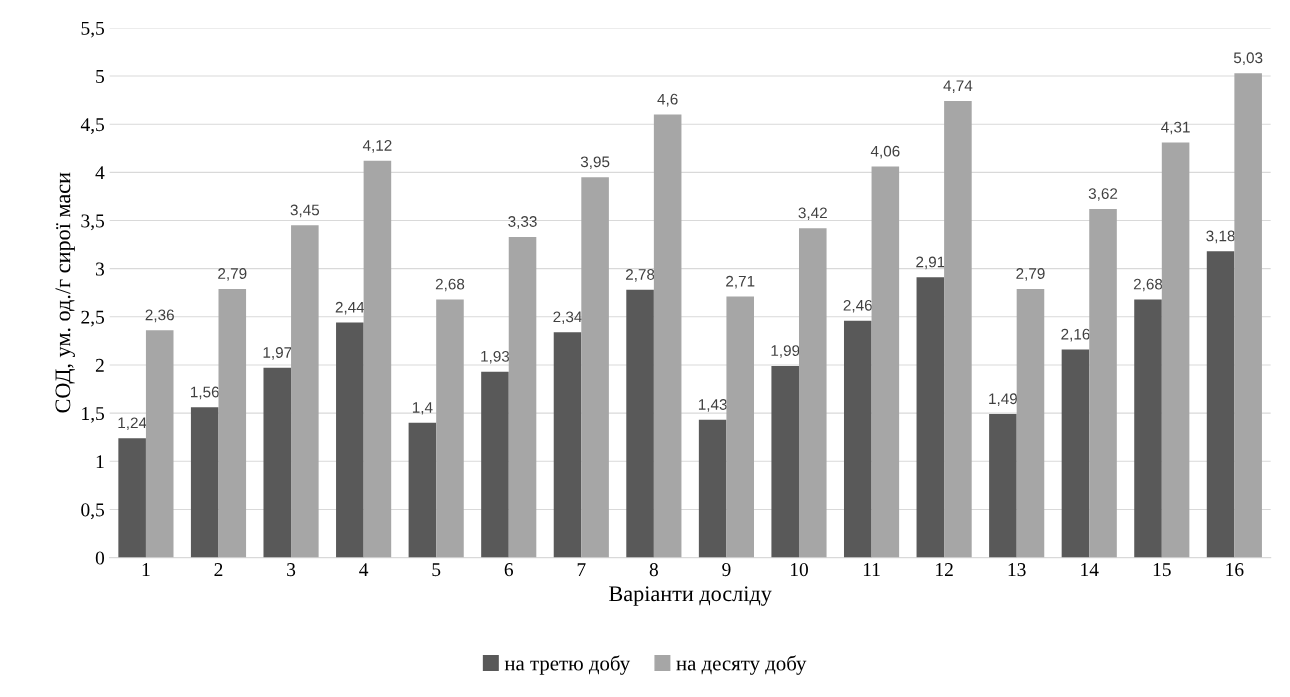 Image resolution: width=1290 pixels, height=697 pixels. Describe the element at coordinates (364, 569) in the screenshot. I see `x-tick-label: 4` at that location.